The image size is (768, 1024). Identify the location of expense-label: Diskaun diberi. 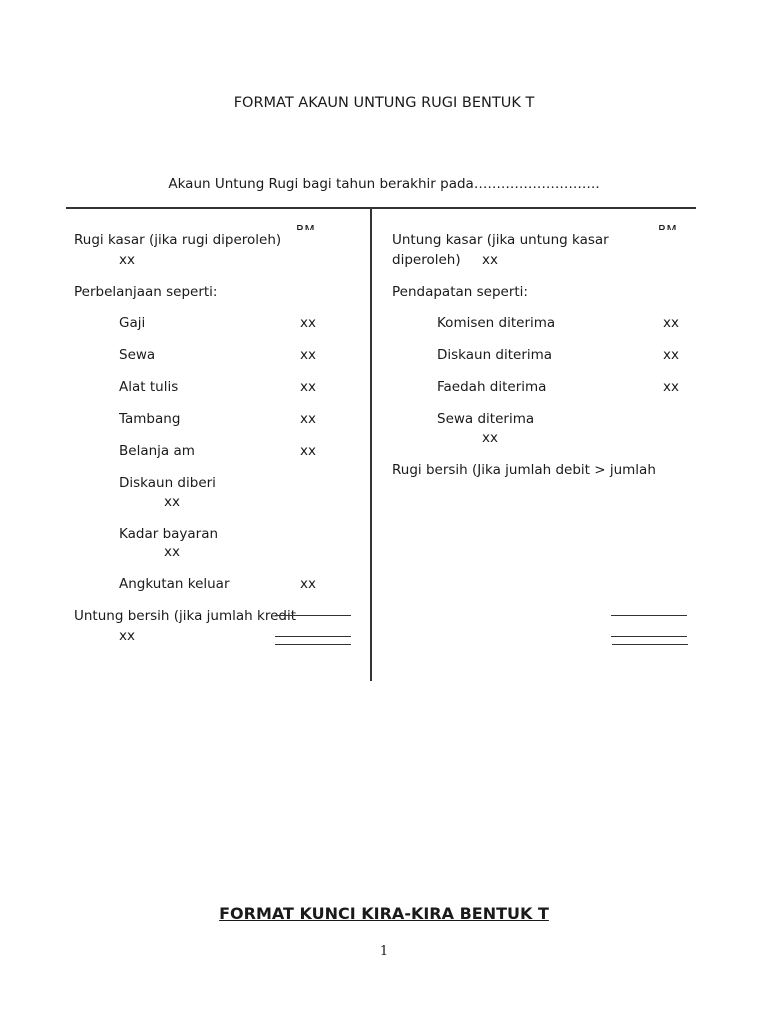
(167, 483).